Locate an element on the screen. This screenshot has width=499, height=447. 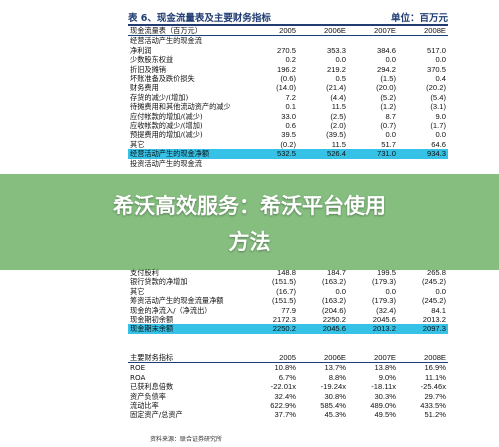
table-row: 固定资产/总资产 37.7% 45.3% 49.5% 51.2% is located at coordinates (288, 414).